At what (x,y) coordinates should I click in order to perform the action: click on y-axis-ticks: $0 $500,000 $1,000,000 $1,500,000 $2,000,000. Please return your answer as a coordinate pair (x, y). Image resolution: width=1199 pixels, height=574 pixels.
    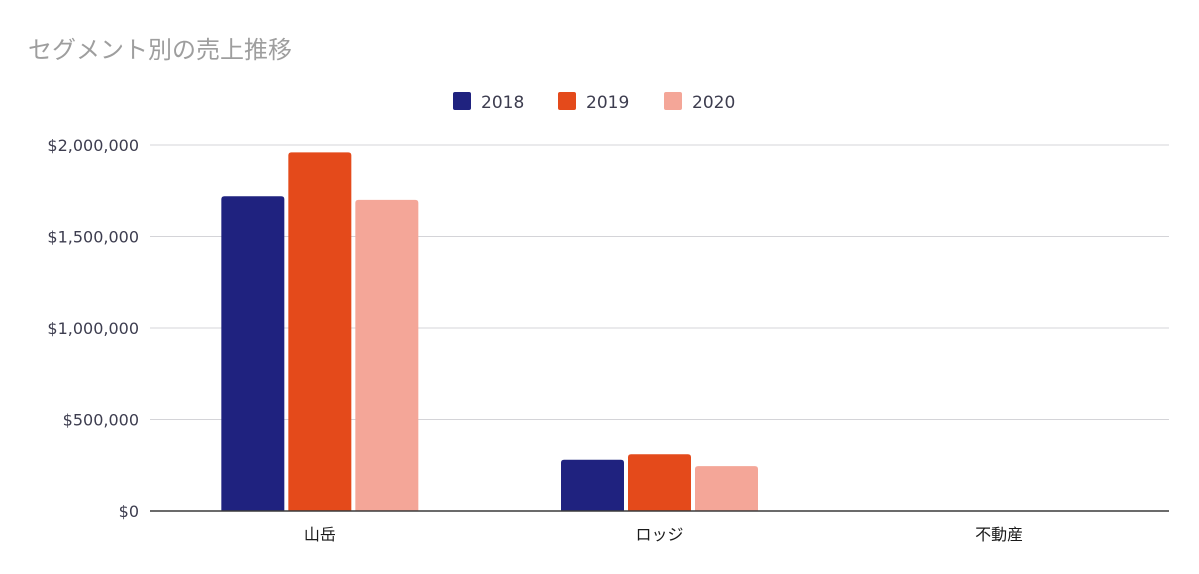
    Looking at the image, I should click on (93, 328).